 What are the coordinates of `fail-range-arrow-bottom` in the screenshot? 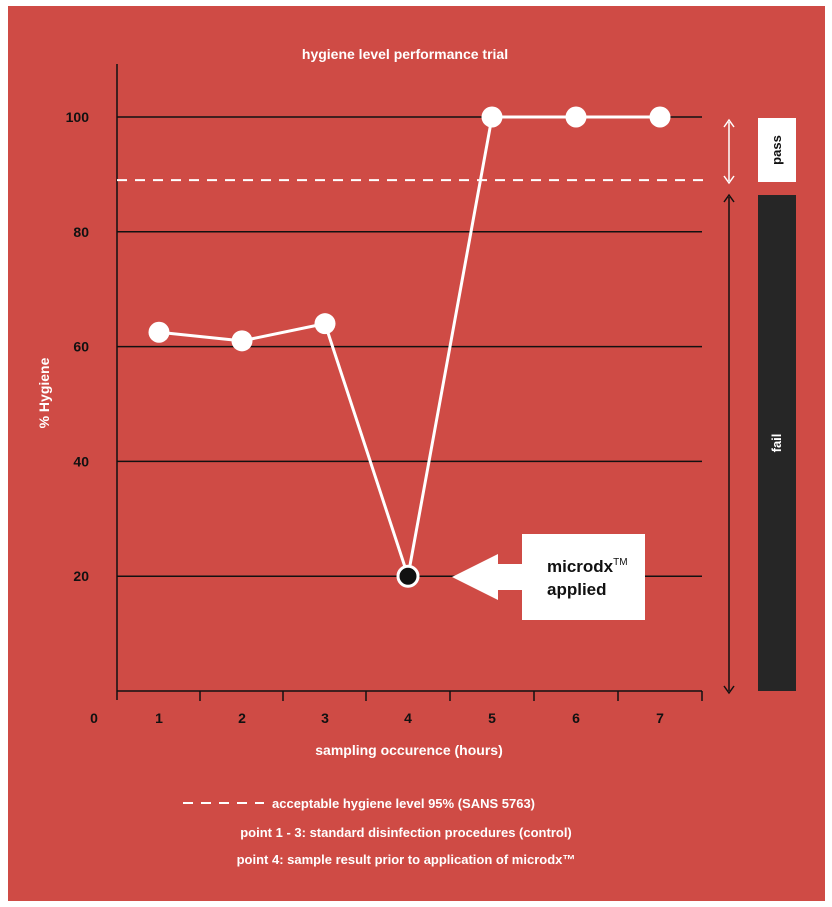 It's located at (729, 690).